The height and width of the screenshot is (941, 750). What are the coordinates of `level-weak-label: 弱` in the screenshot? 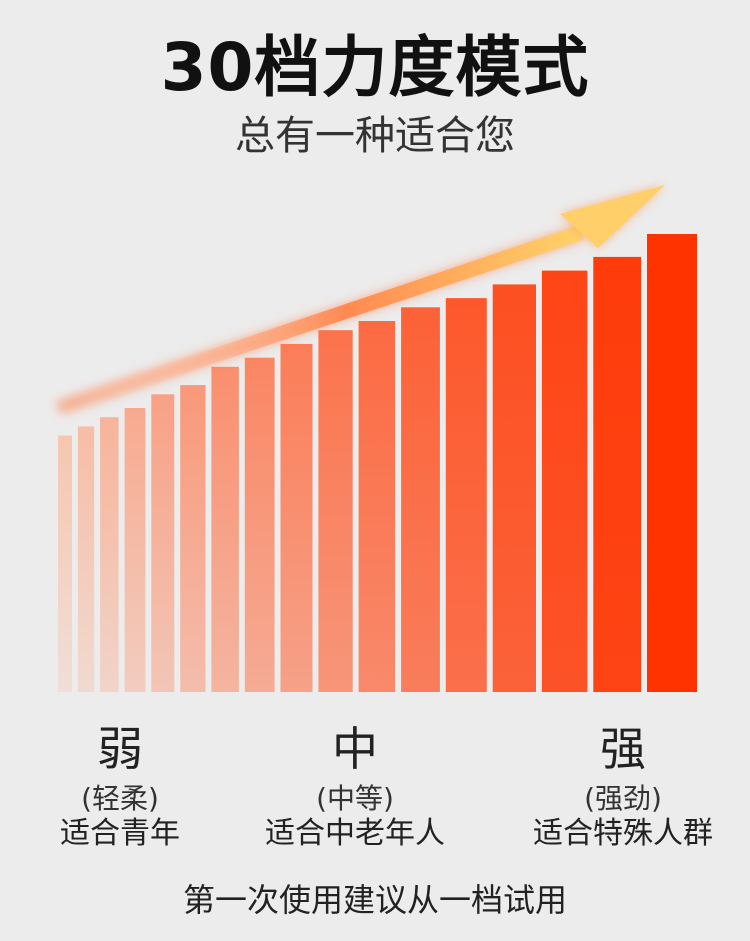 It's located at (120, 749).